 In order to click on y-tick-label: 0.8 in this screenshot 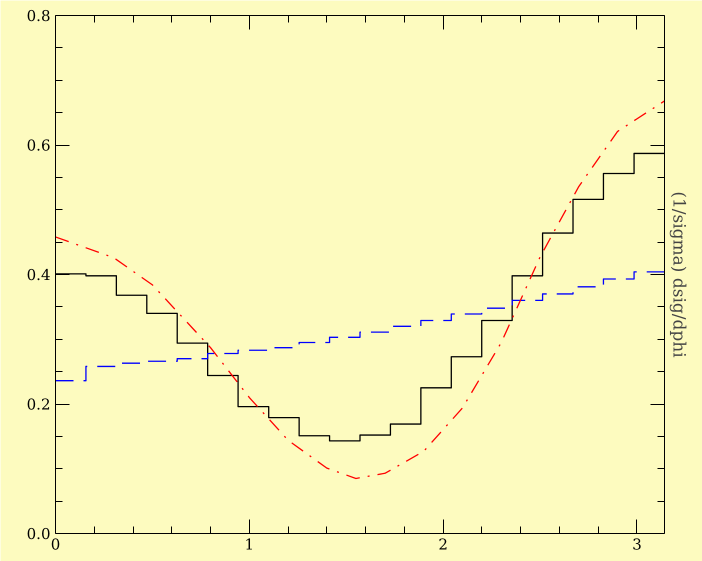, I will do `click(38, 16)`.